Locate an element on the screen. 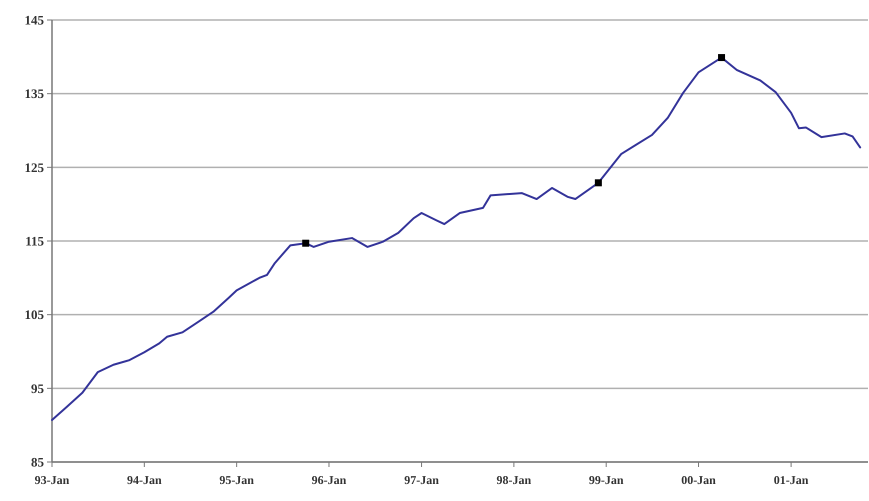  x-tick-label: 99-Jan is located at coordinates (606, 480).